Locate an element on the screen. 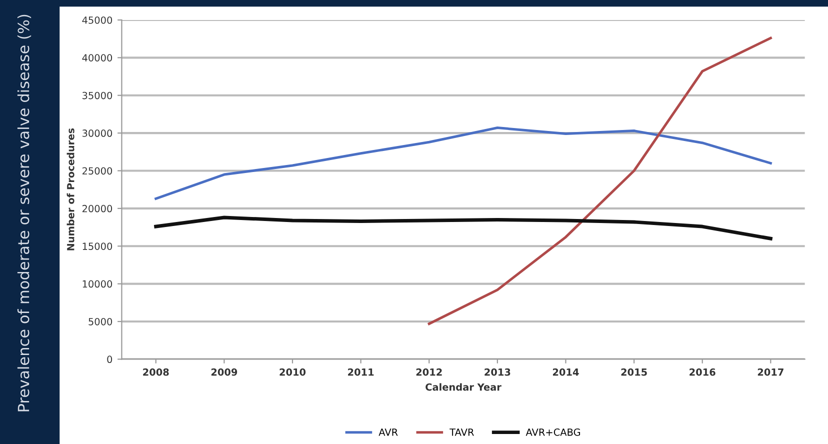  legend-label: TAVR is located at coordinates (462, 432).